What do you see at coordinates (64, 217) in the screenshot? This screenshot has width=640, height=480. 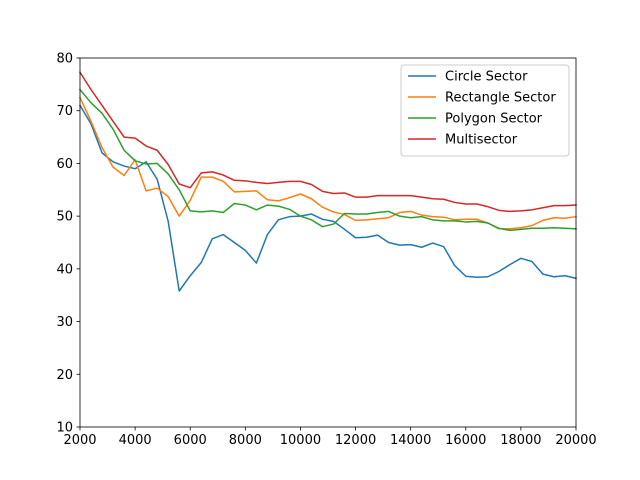 I see `y-tick-label: 50` at bounding box center [64, 217].